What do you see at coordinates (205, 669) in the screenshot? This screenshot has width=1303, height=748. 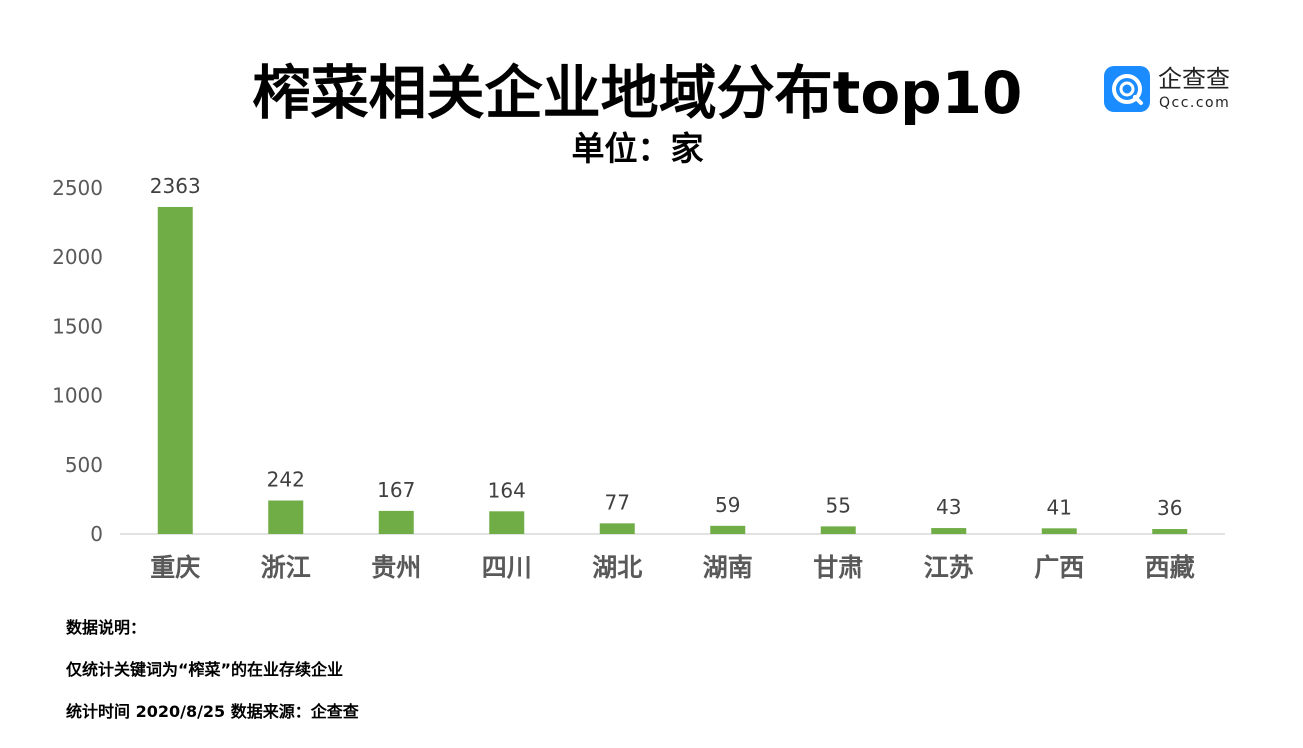 I see `notes-scope: 仅统计关键词为“榨菜”的在业存续企业` at bounding box center [205, 669].